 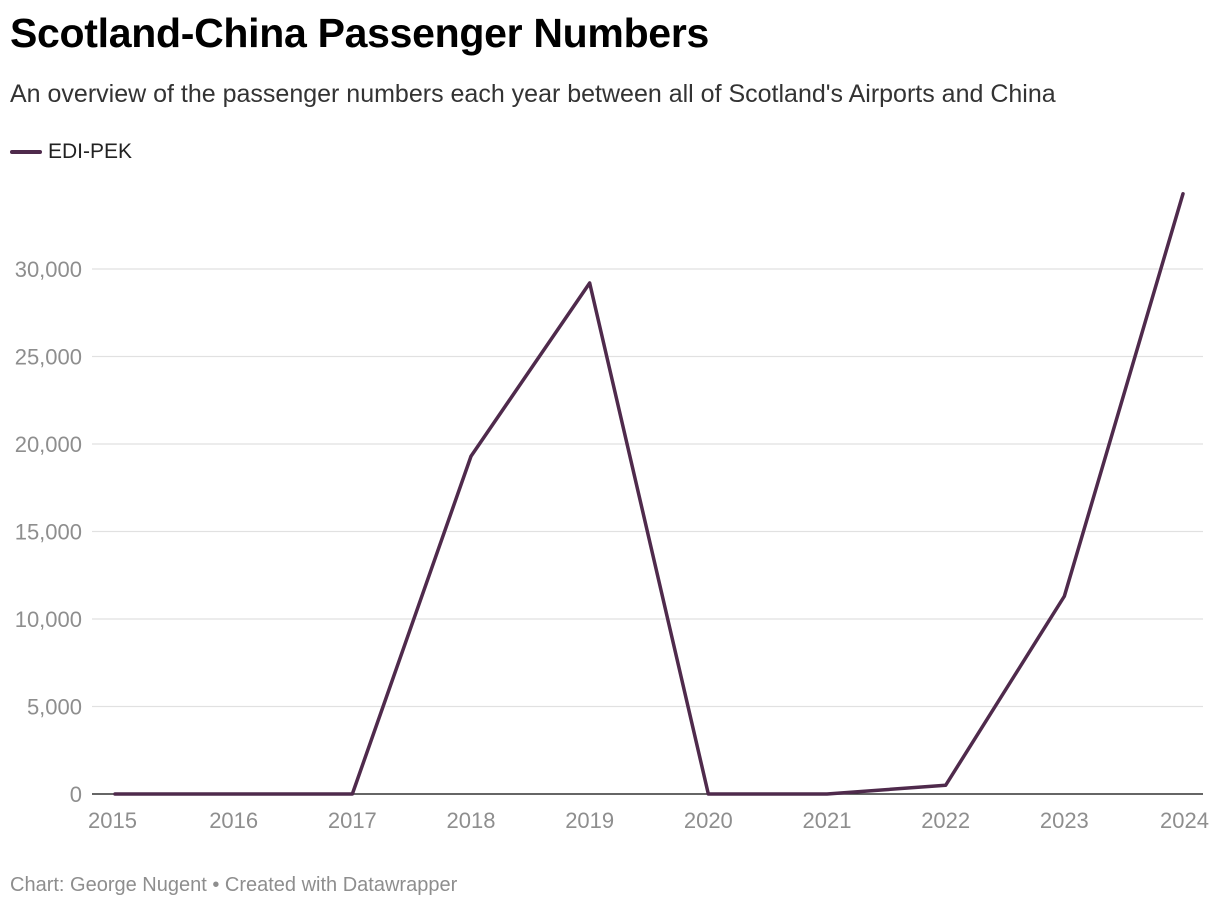 I want to click on x-axis-ticks: 2015 2016 2017 2018 2019 2020 2021 2022 2023 2024, so click(x=648, y=820).